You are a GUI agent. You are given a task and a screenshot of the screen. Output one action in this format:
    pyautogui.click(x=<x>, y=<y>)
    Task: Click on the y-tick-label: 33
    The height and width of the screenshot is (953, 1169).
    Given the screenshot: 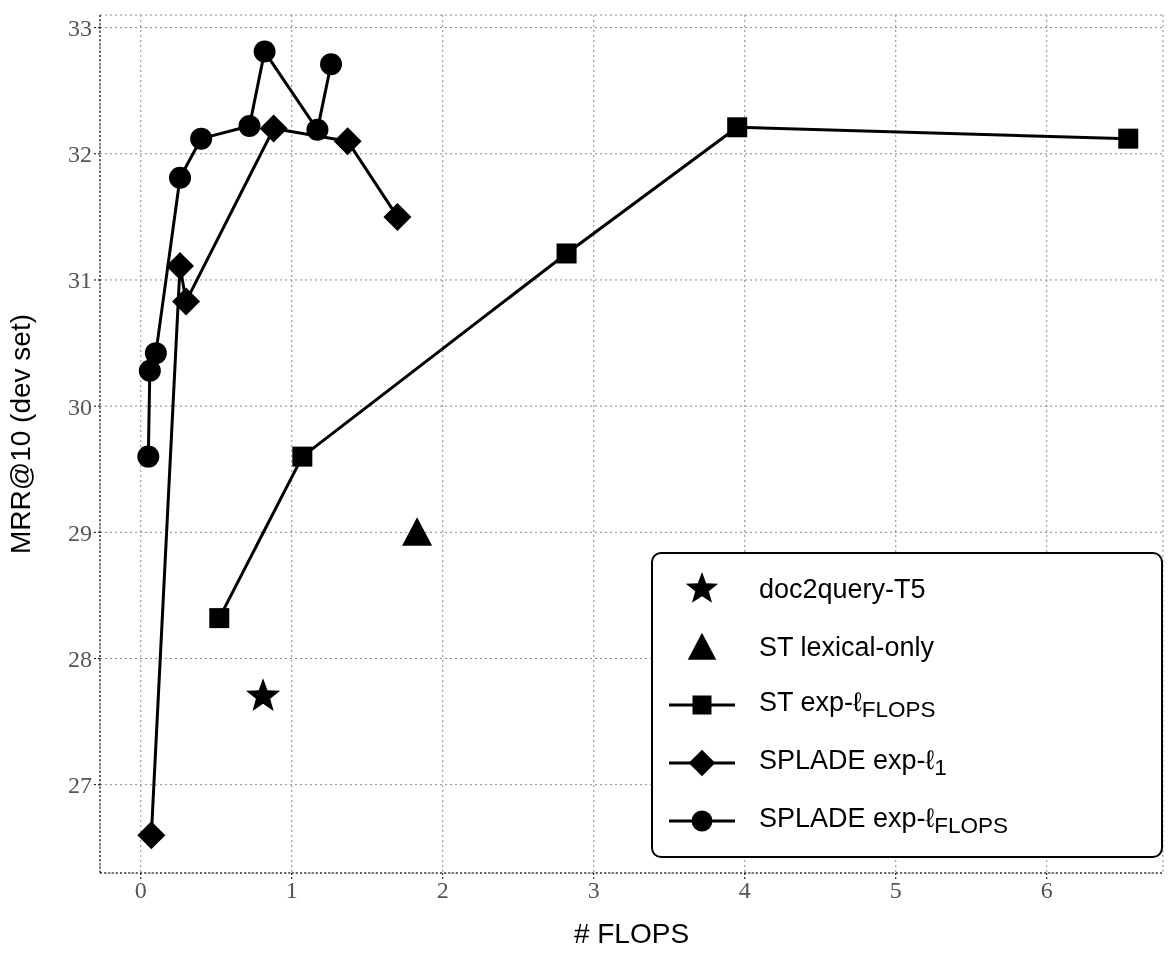 What is the action you would take?
    pyautogui.click(x=80, y=28)
    